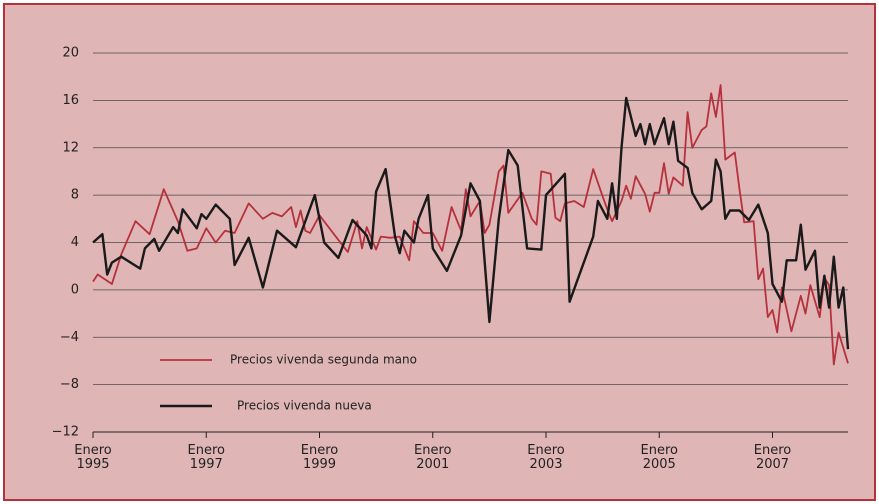  Describe the element at coordinates (69, 337) in the screenshot. I see `y-tick-label: −4` at that location.